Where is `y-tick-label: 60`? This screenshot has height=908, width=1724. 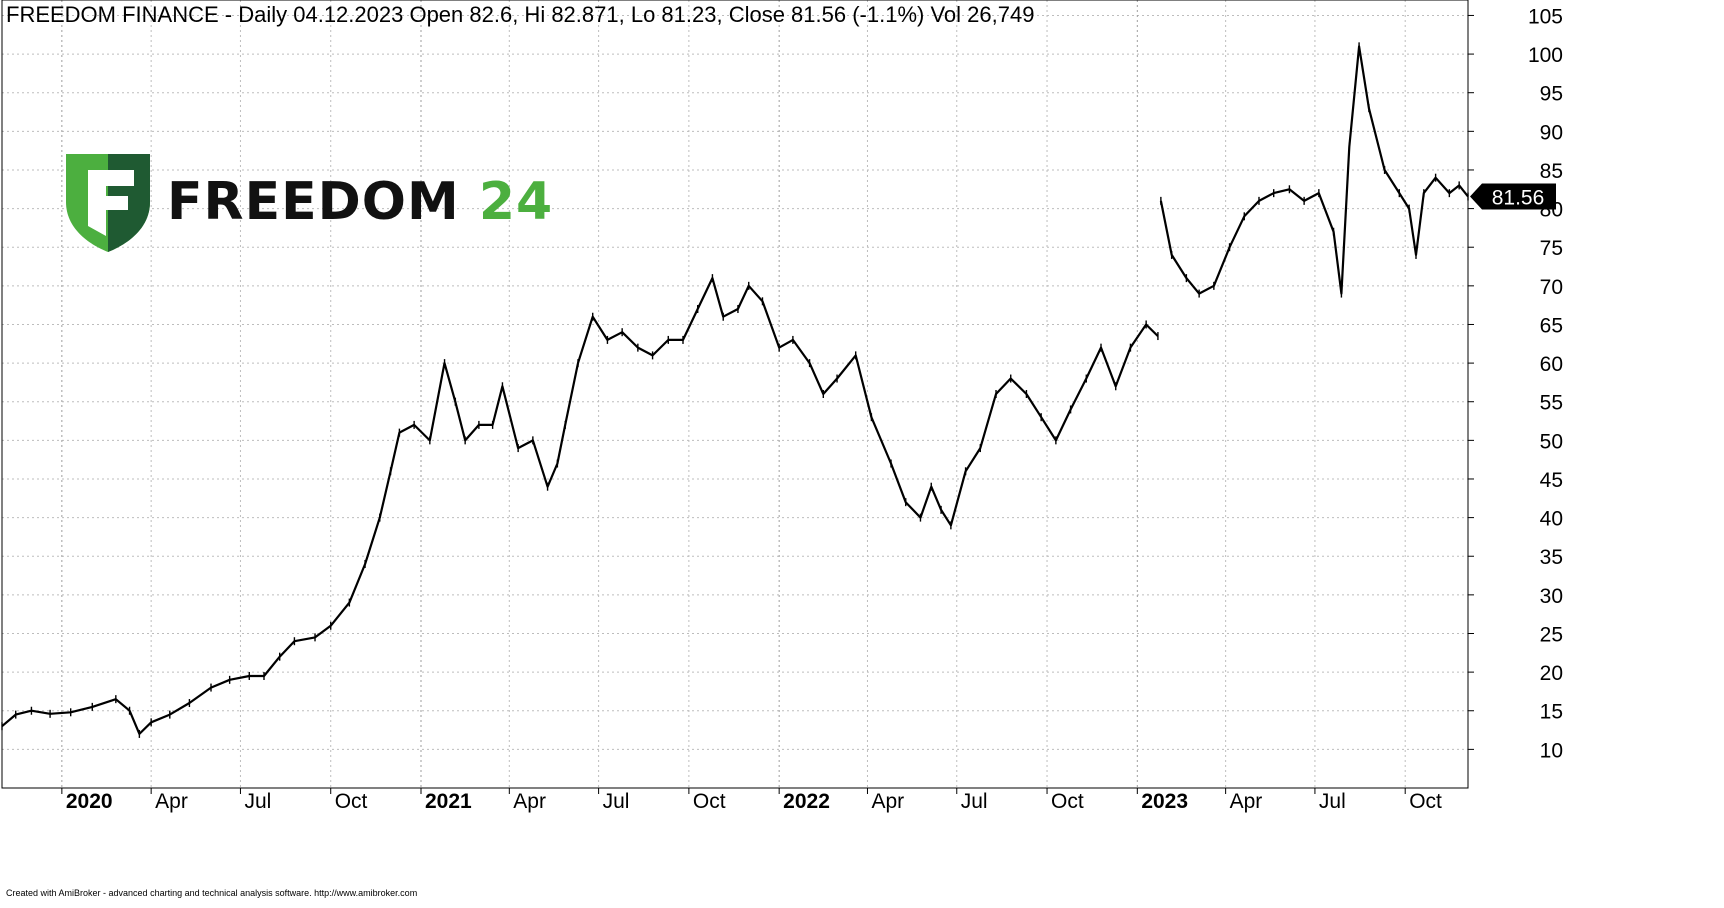
y-tick-label: 60 is located at coordinates (1551, 364).